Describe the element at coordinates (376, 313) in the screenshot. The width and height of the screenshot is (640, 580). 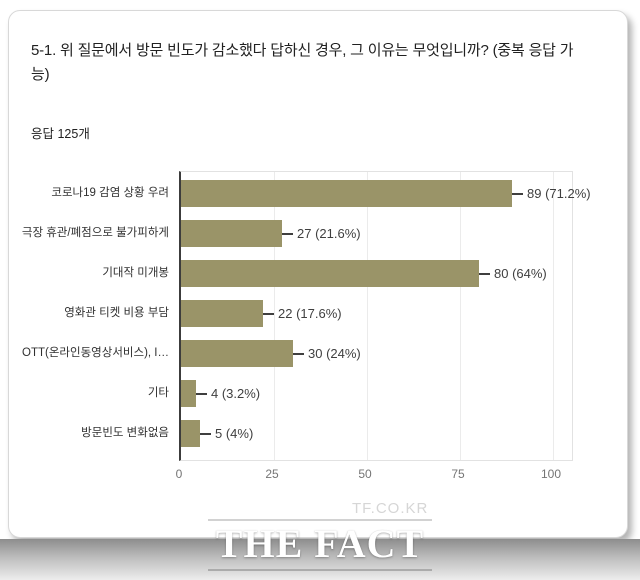
I see `bar-row: 22 (17.6%)` at that location.